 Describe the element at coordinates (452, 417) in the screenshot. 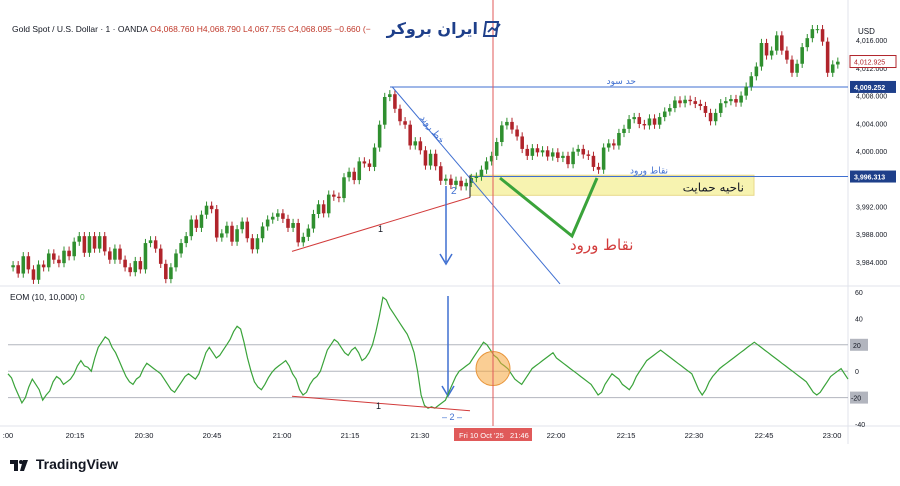

I see `divergence-label-eom-2: – 2 –` at that location.